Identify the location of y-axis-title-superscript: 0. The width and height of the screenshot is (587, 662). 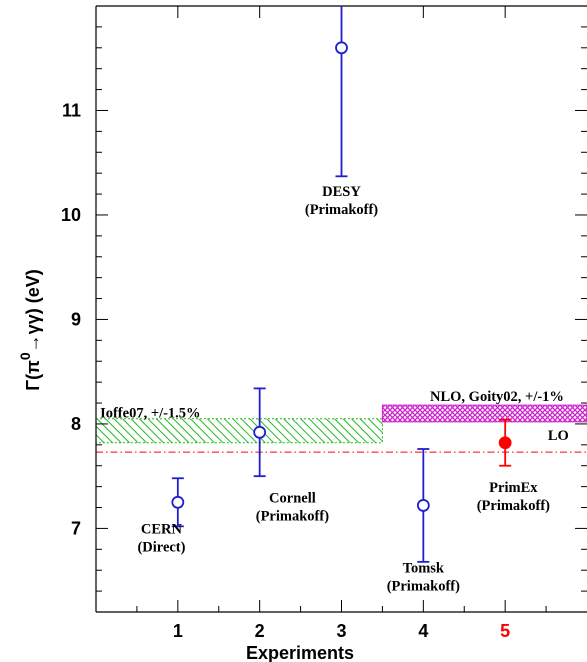
(25, 356).